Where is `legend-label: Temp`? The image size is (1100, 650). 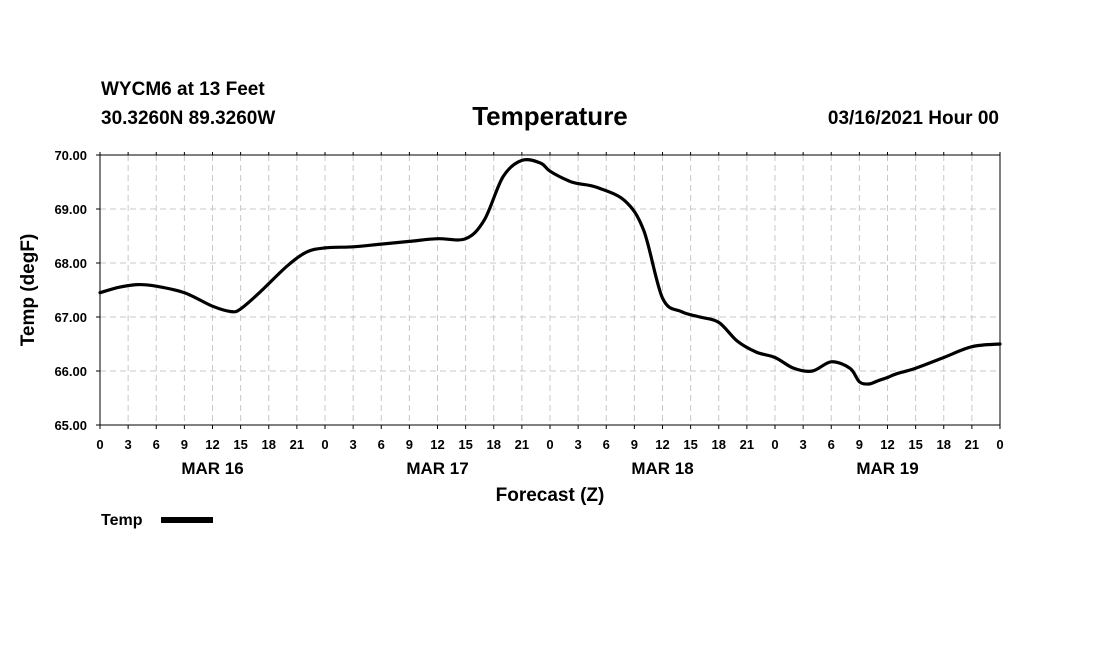 legend-label: Temp is located at coordinates (122, 520).